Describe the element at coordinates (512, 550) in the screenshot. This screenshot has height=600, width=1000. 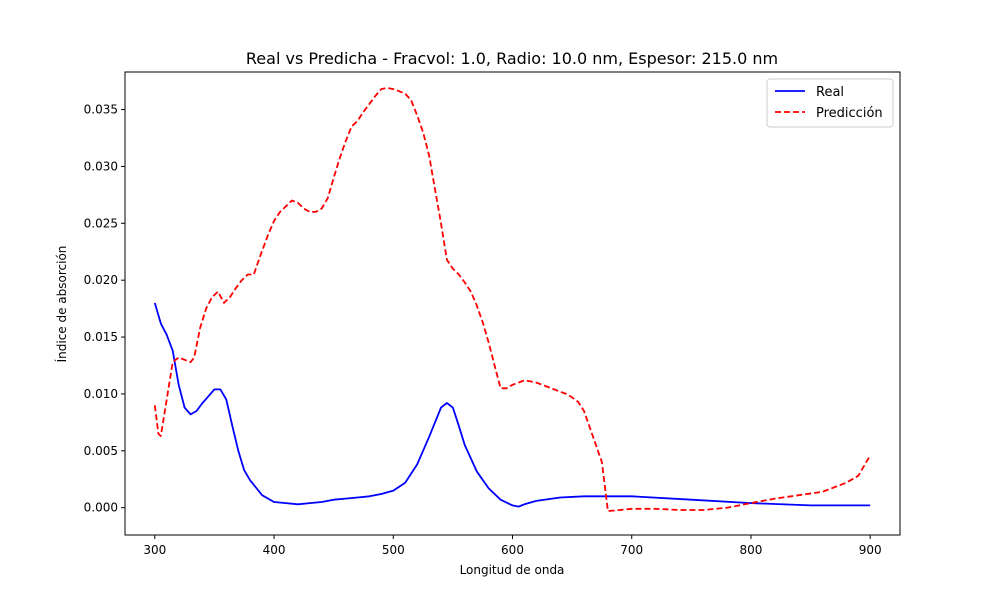
I see `x-tick-label-3: 600` at that location.